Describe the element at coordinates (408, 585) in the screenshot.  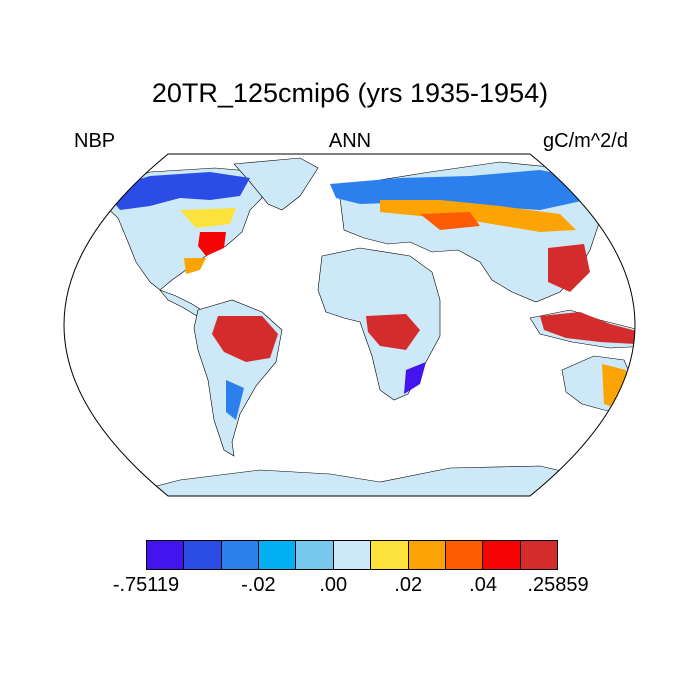
I see `colorbar-tick-label: .02` at that location.